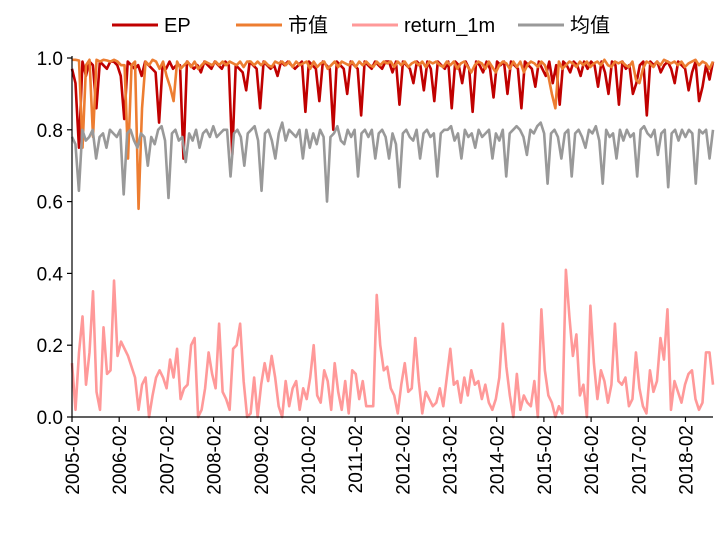 This screenshot has height=549, width=726. Describe the element at coordinates (73, 460) in the screenshot. I see `x-tick-label: 2005-02` at that location.